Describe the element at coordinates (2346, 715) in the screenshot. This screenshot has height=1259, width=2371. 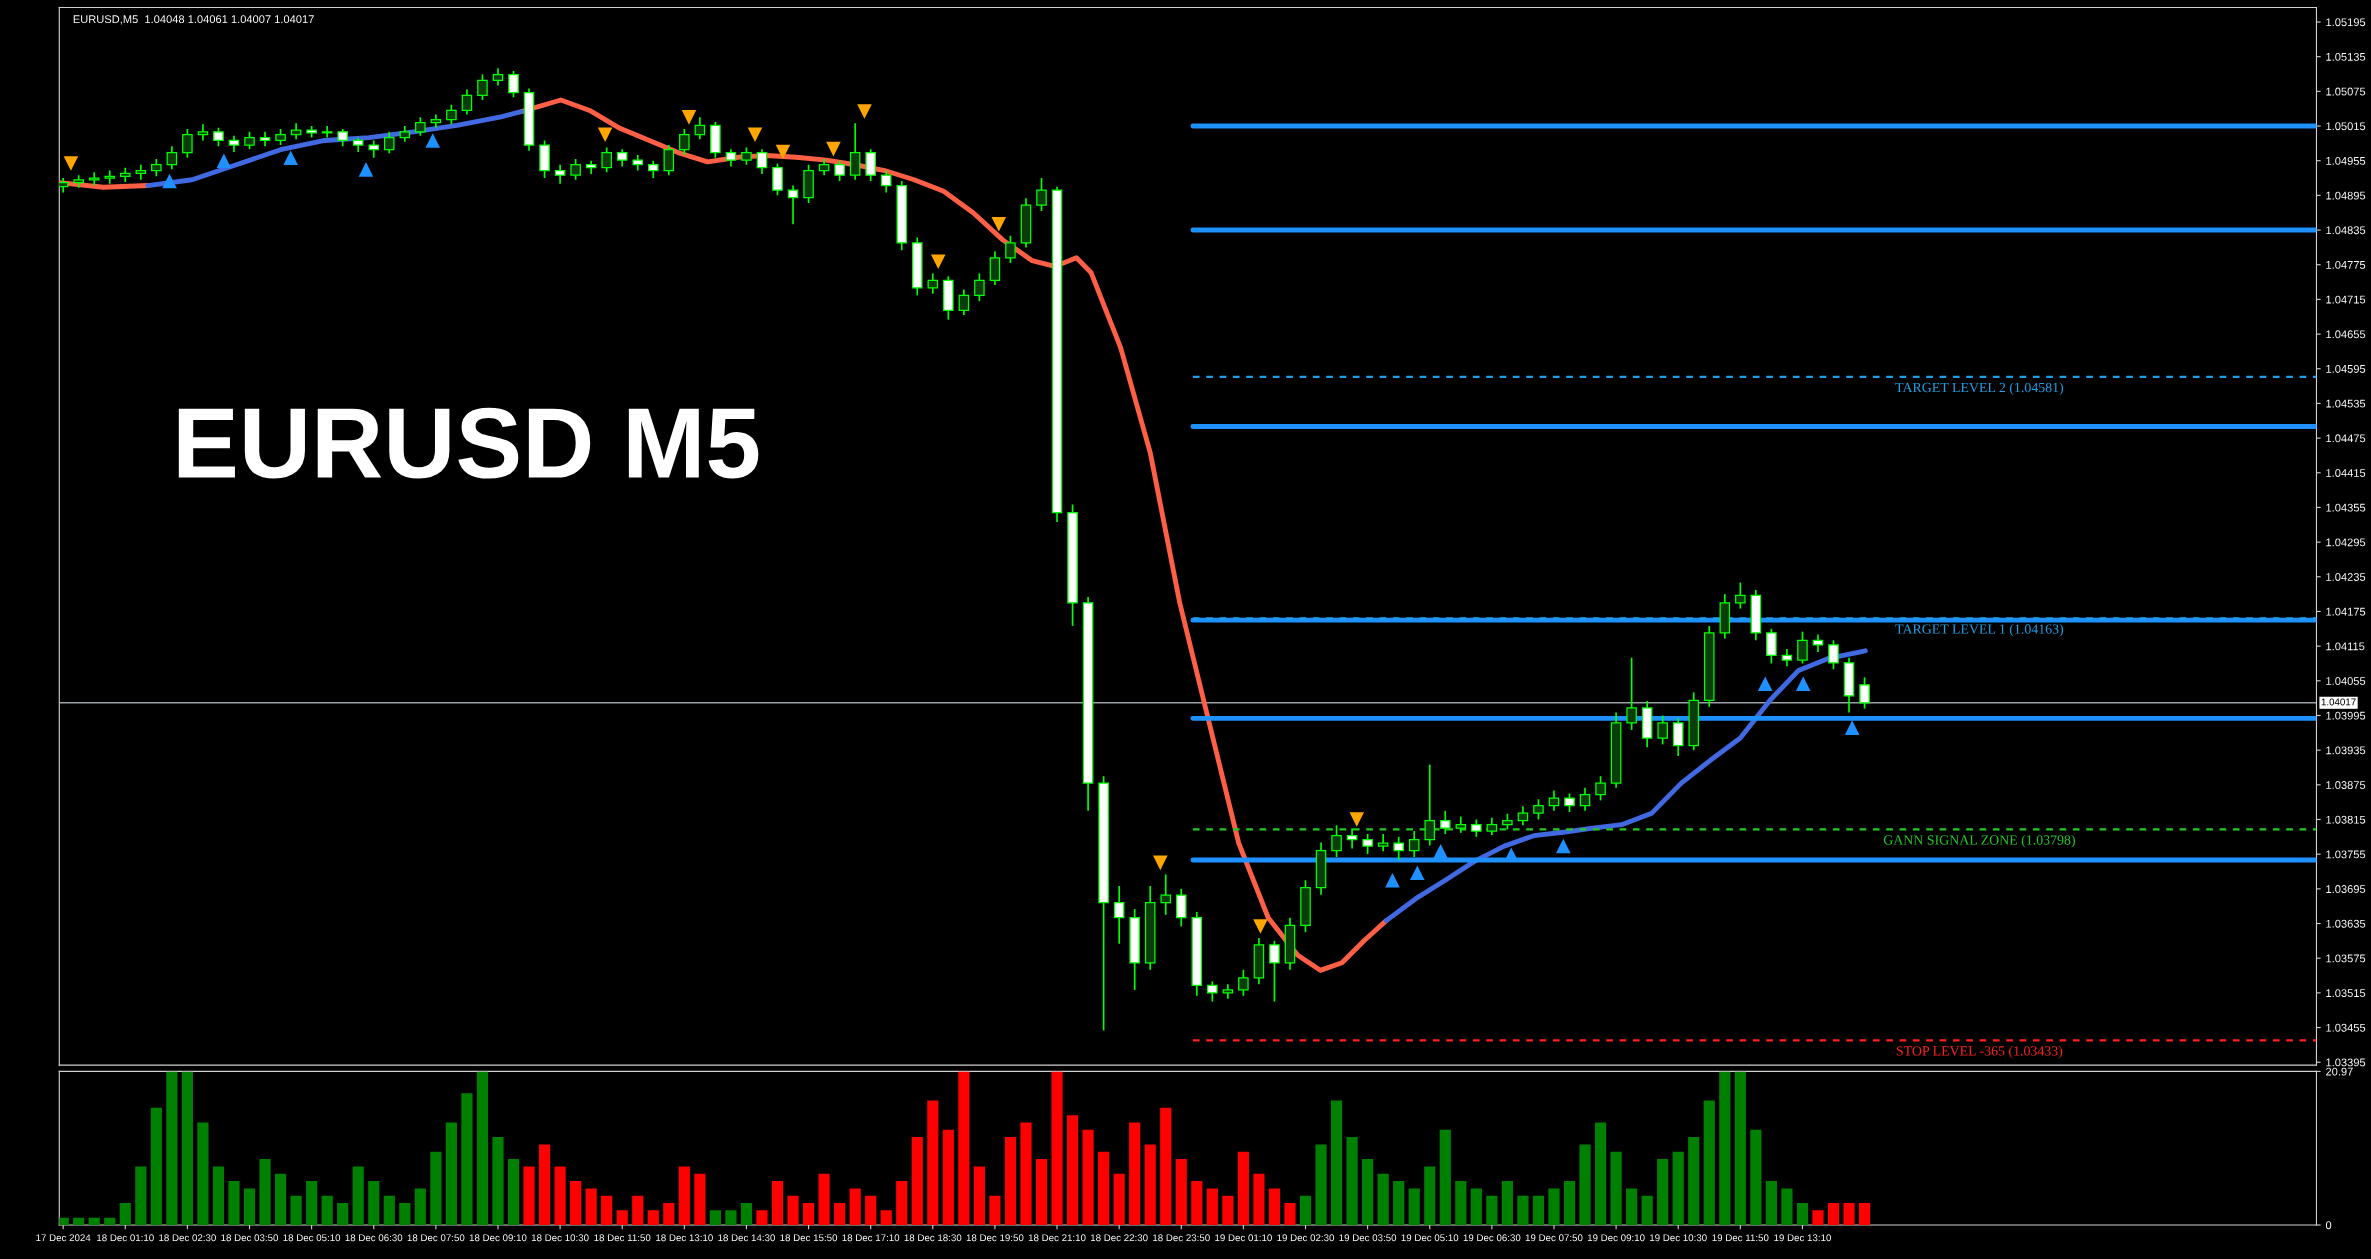
I see `y-tick-label: 1.03995` at that location.